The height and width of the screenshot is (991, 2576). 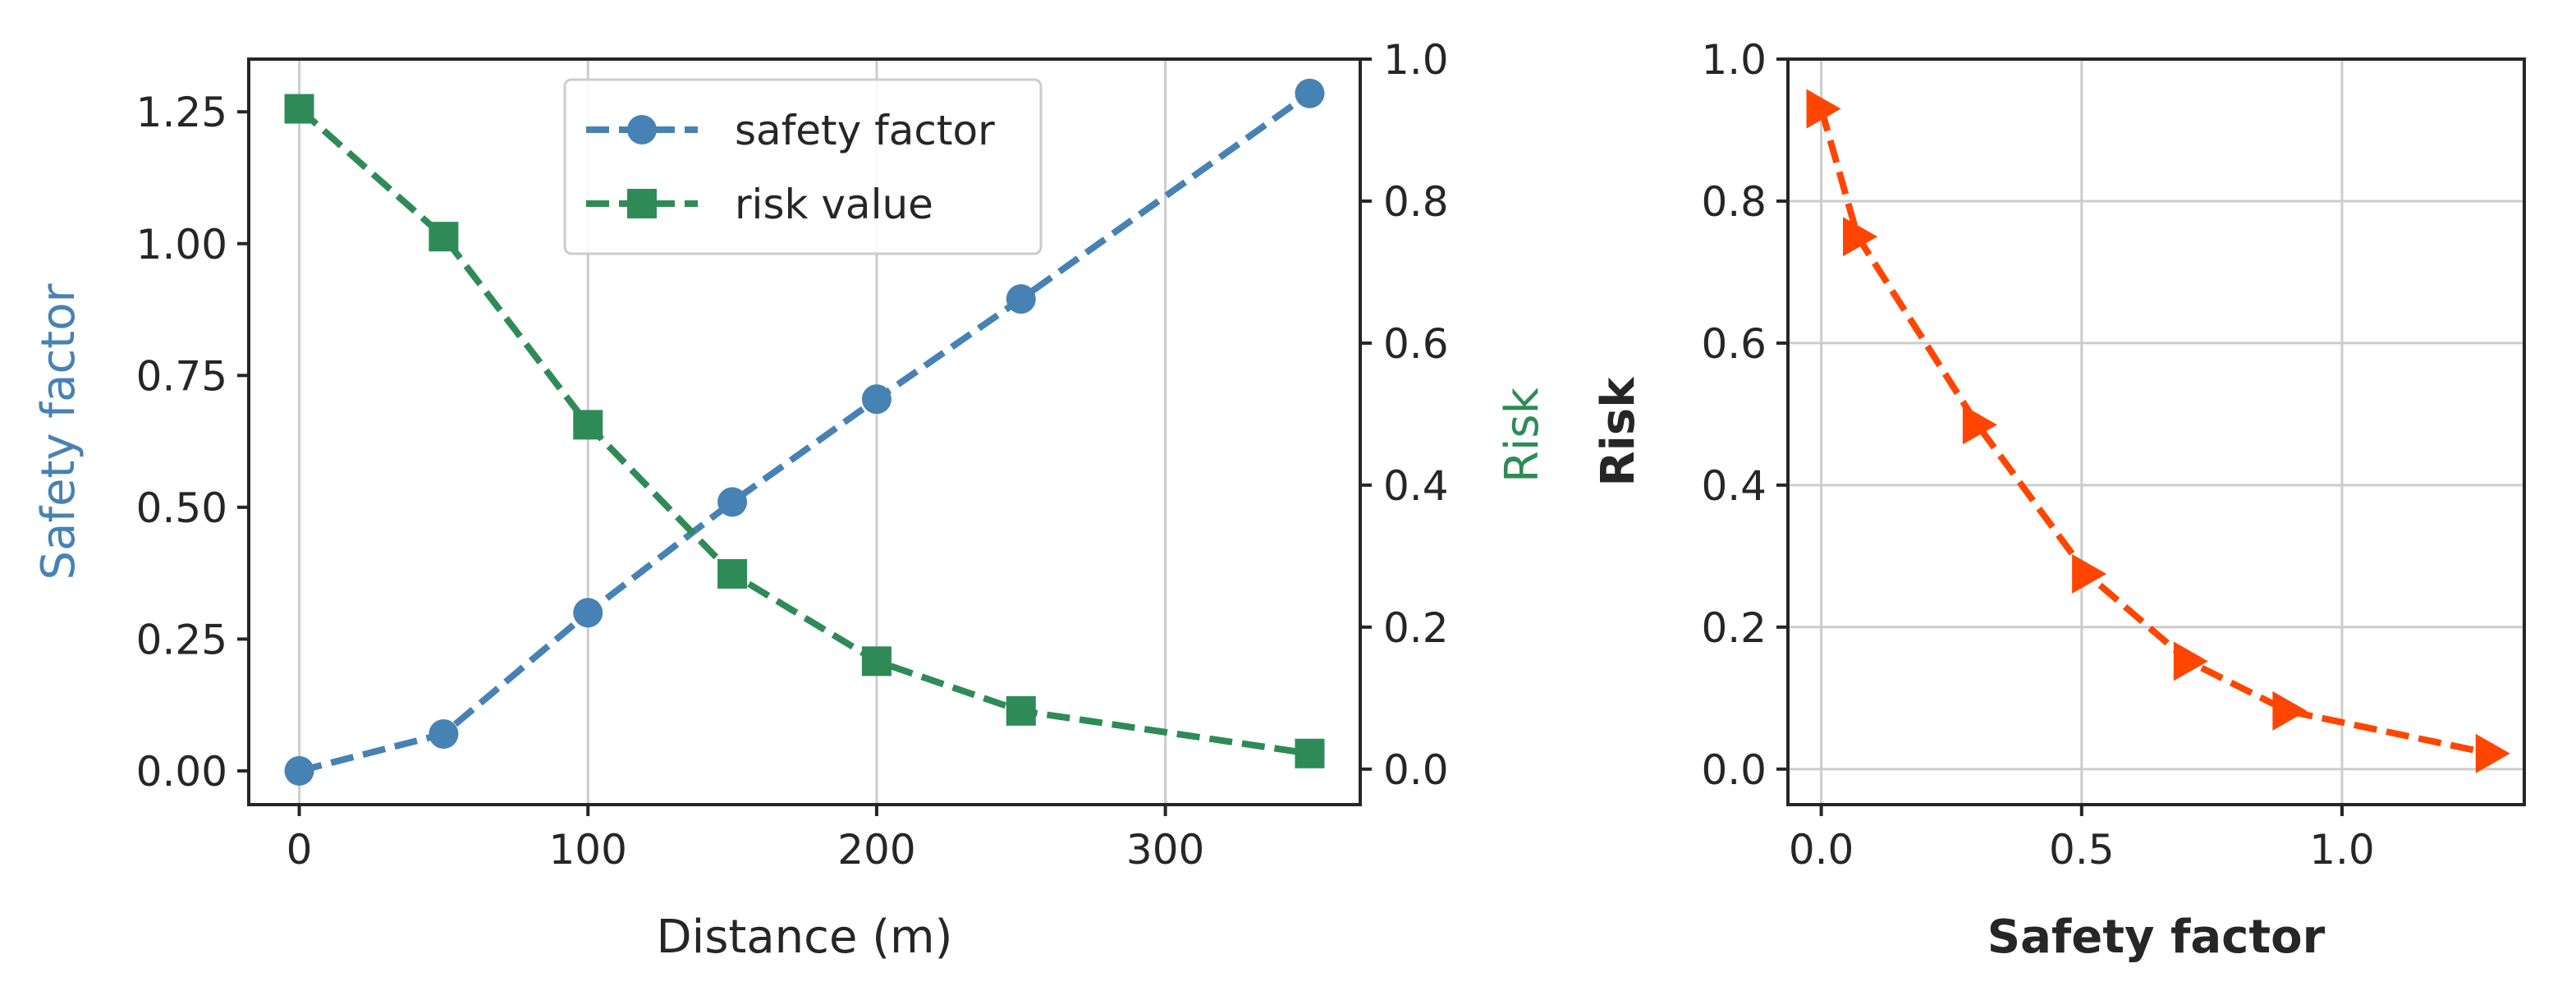 I want to click on x-tick-label: 1.0, so click(x=2342, y=850).